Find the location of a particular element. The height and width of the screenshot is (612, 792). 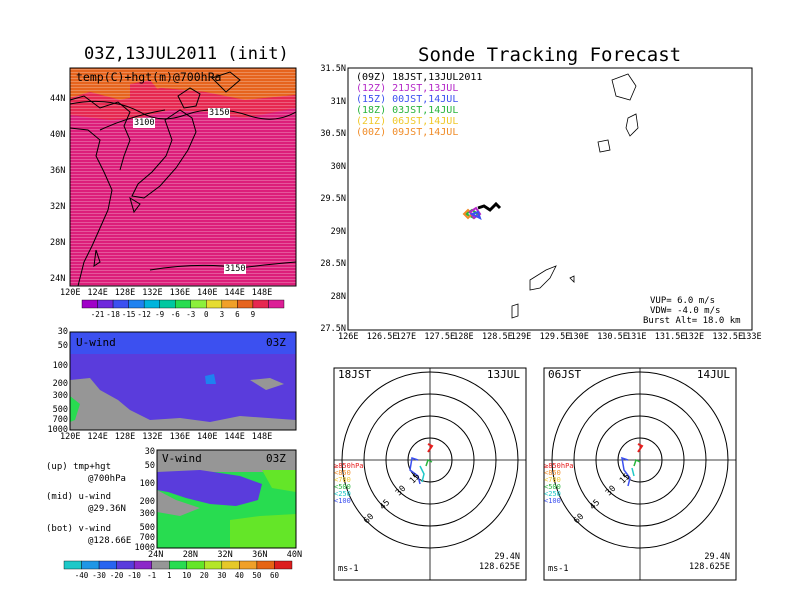

lon-tick-label: 136E is located at coordinates (180, 293).